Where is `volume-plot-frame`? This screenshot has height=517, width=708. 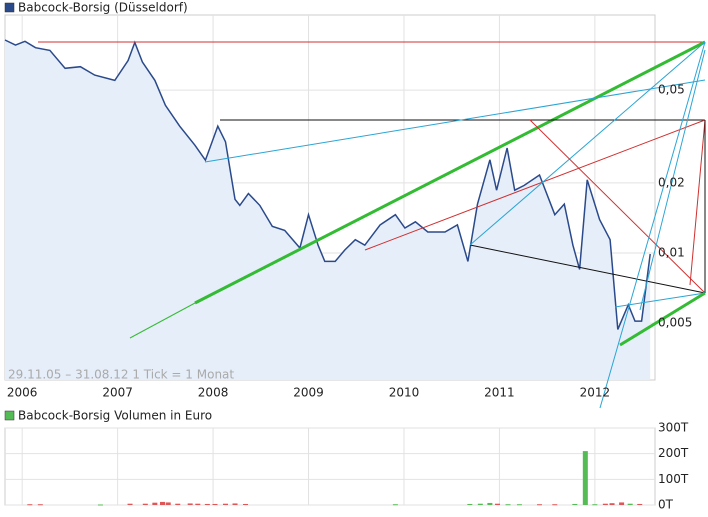
volume-plot-frame is located at coordinates (330, 466).